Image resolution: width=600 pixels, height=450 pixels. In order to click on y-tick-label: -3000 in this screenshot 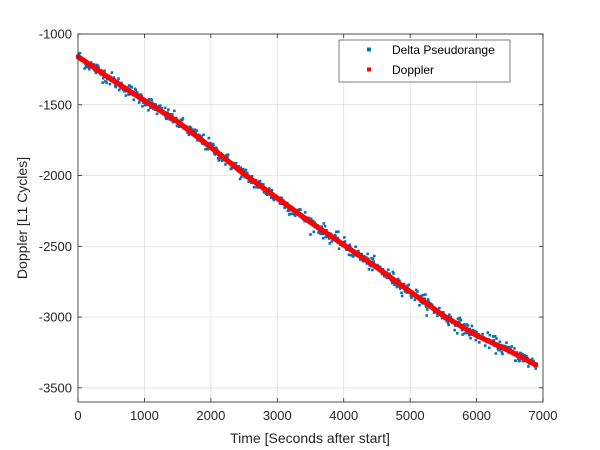, I will do `click(55, 317)`.